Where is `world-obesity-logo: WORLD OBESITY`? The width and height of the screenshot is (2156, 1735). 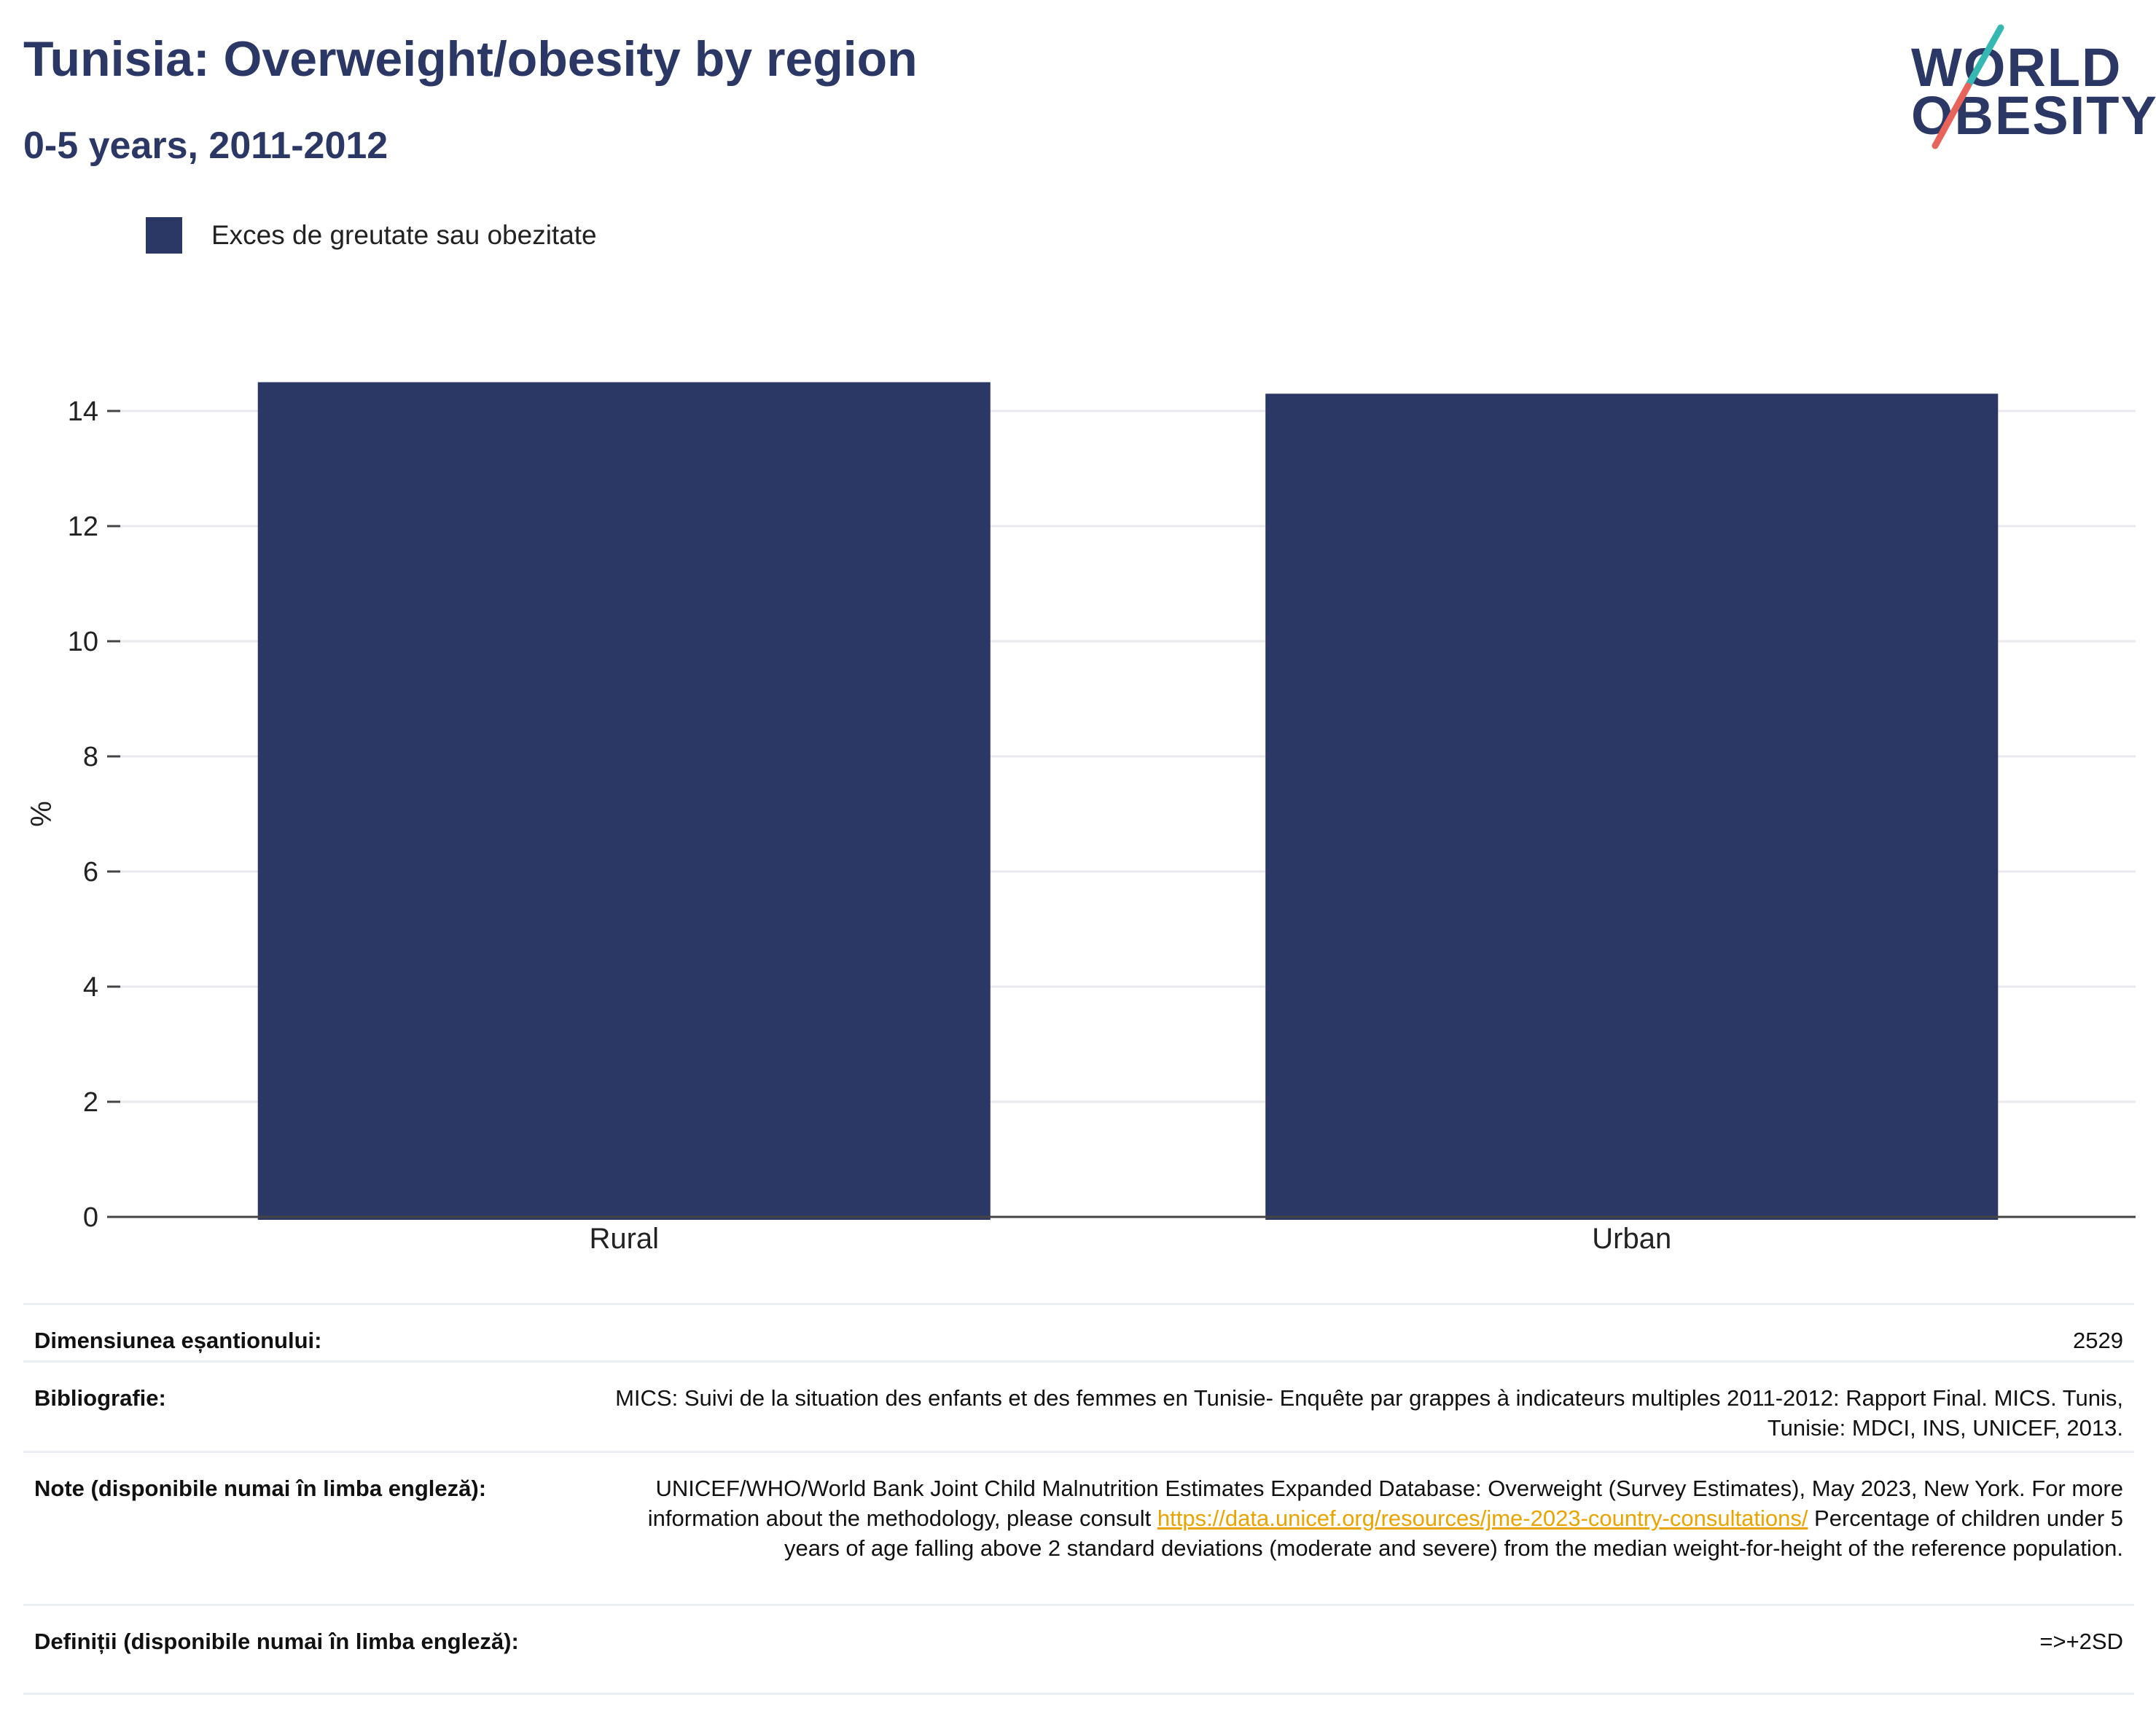
world-obesity-logo: WORLD OBESITY is located at coordinates (2029, 87).